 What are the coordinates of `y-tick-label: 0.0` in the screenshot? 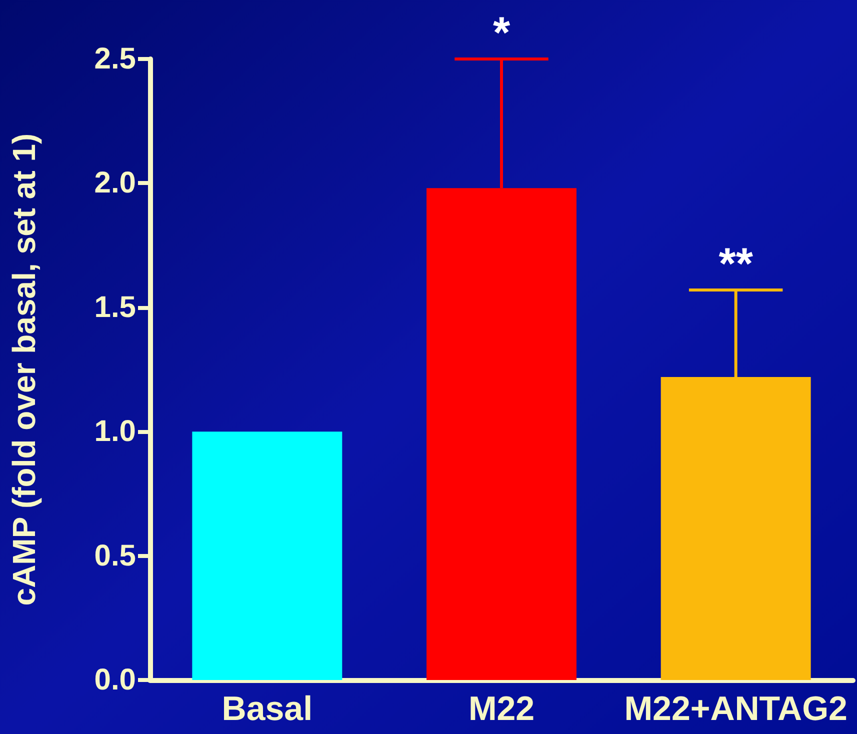 It's located at (115, 680).